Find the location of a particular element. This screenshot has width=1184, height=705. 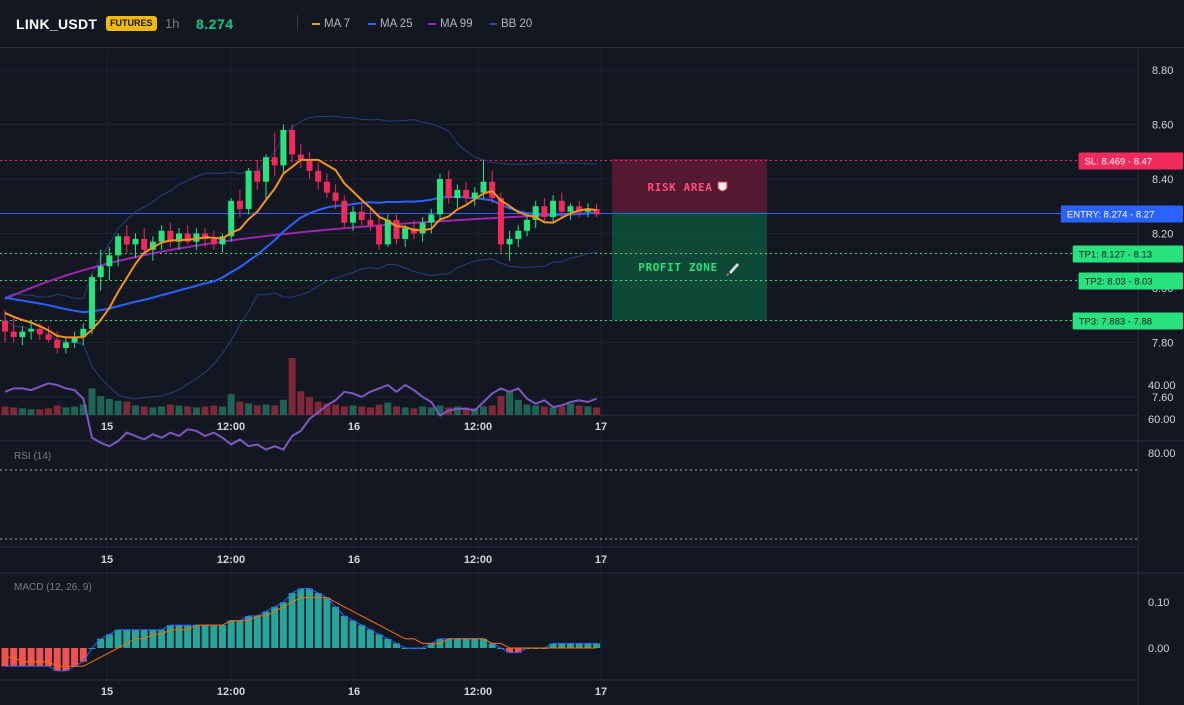

risk-zone is located at coordinates (689, 185).